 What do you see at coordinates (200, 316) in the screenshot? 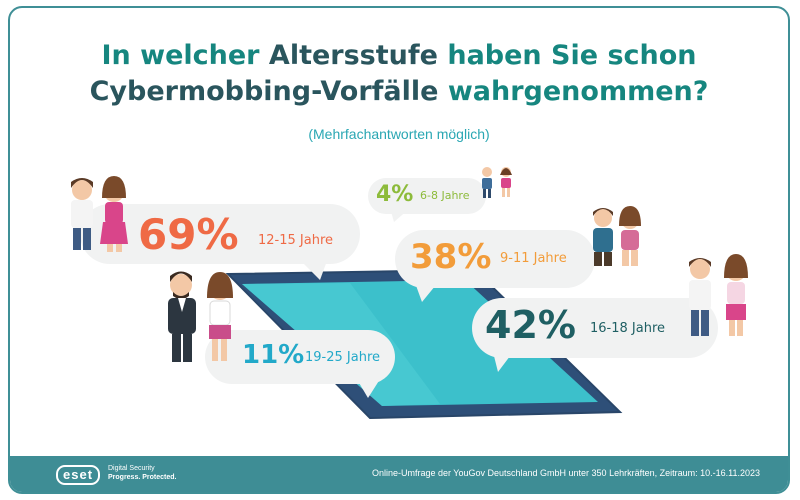
I see `people-19-25-icon` at bounding box center [200, 316].